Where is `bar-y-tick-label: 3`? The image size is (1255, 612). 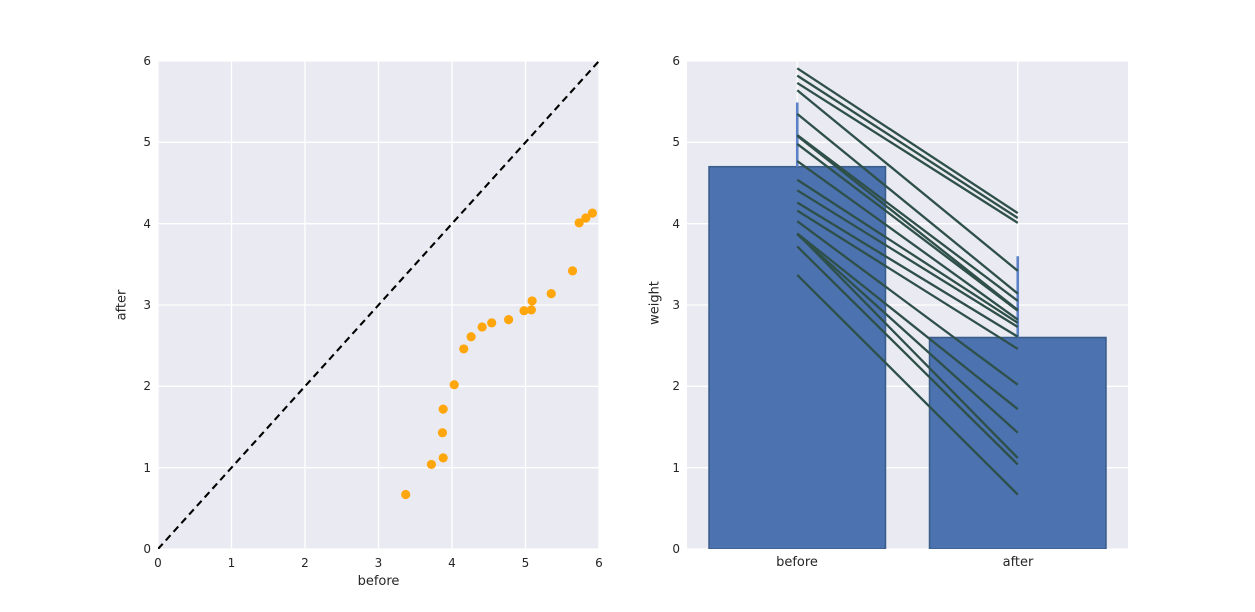 bar-y-tick-label: 3 is located at coordinates (676, 305).